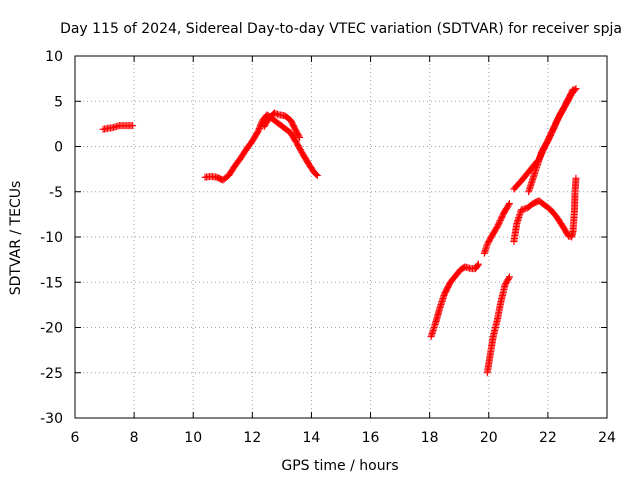 Image resolution: width=640 pixels, height=480 pixels. Describe the element at coordinates (51, 329) in the screenshot. I see `y-tick-label: -20` at that location.